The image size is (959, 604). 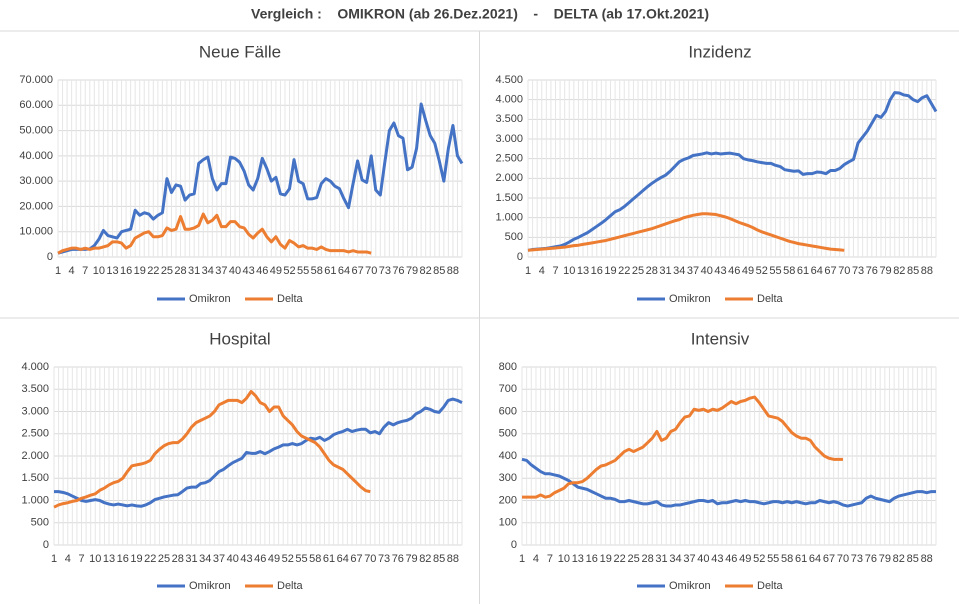 I want to click on x-tick-label: 22, so click(x=624, y=271).